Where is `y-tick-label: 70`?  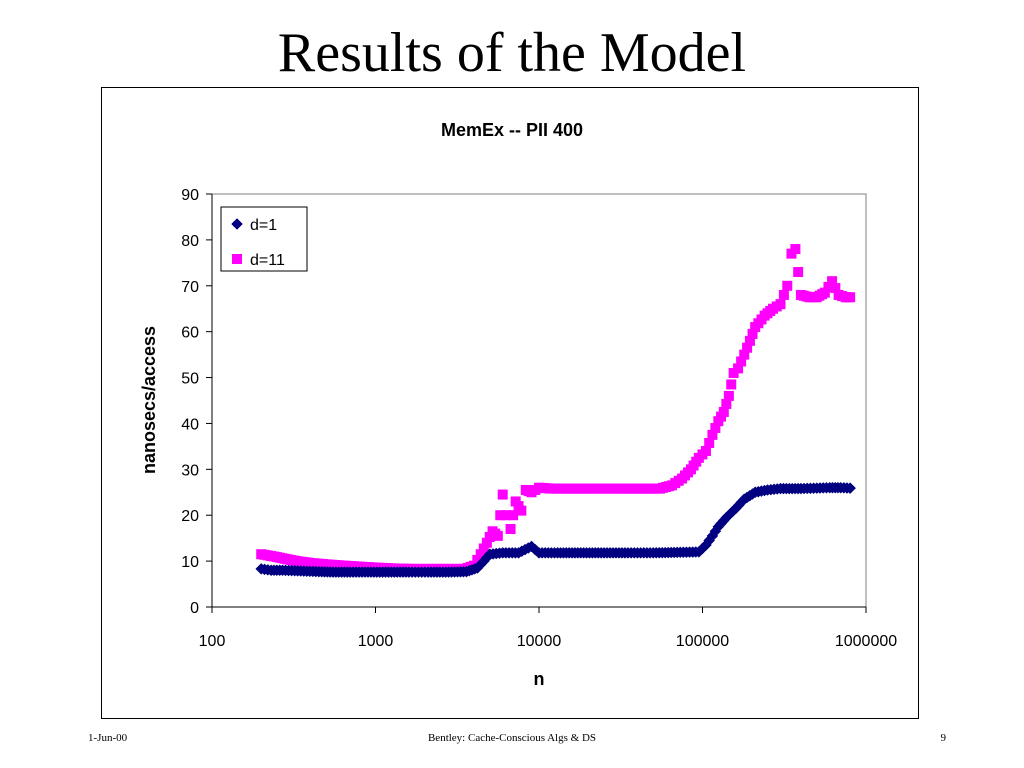
y-tick-label: 70 is located at coordinates (190, 287).